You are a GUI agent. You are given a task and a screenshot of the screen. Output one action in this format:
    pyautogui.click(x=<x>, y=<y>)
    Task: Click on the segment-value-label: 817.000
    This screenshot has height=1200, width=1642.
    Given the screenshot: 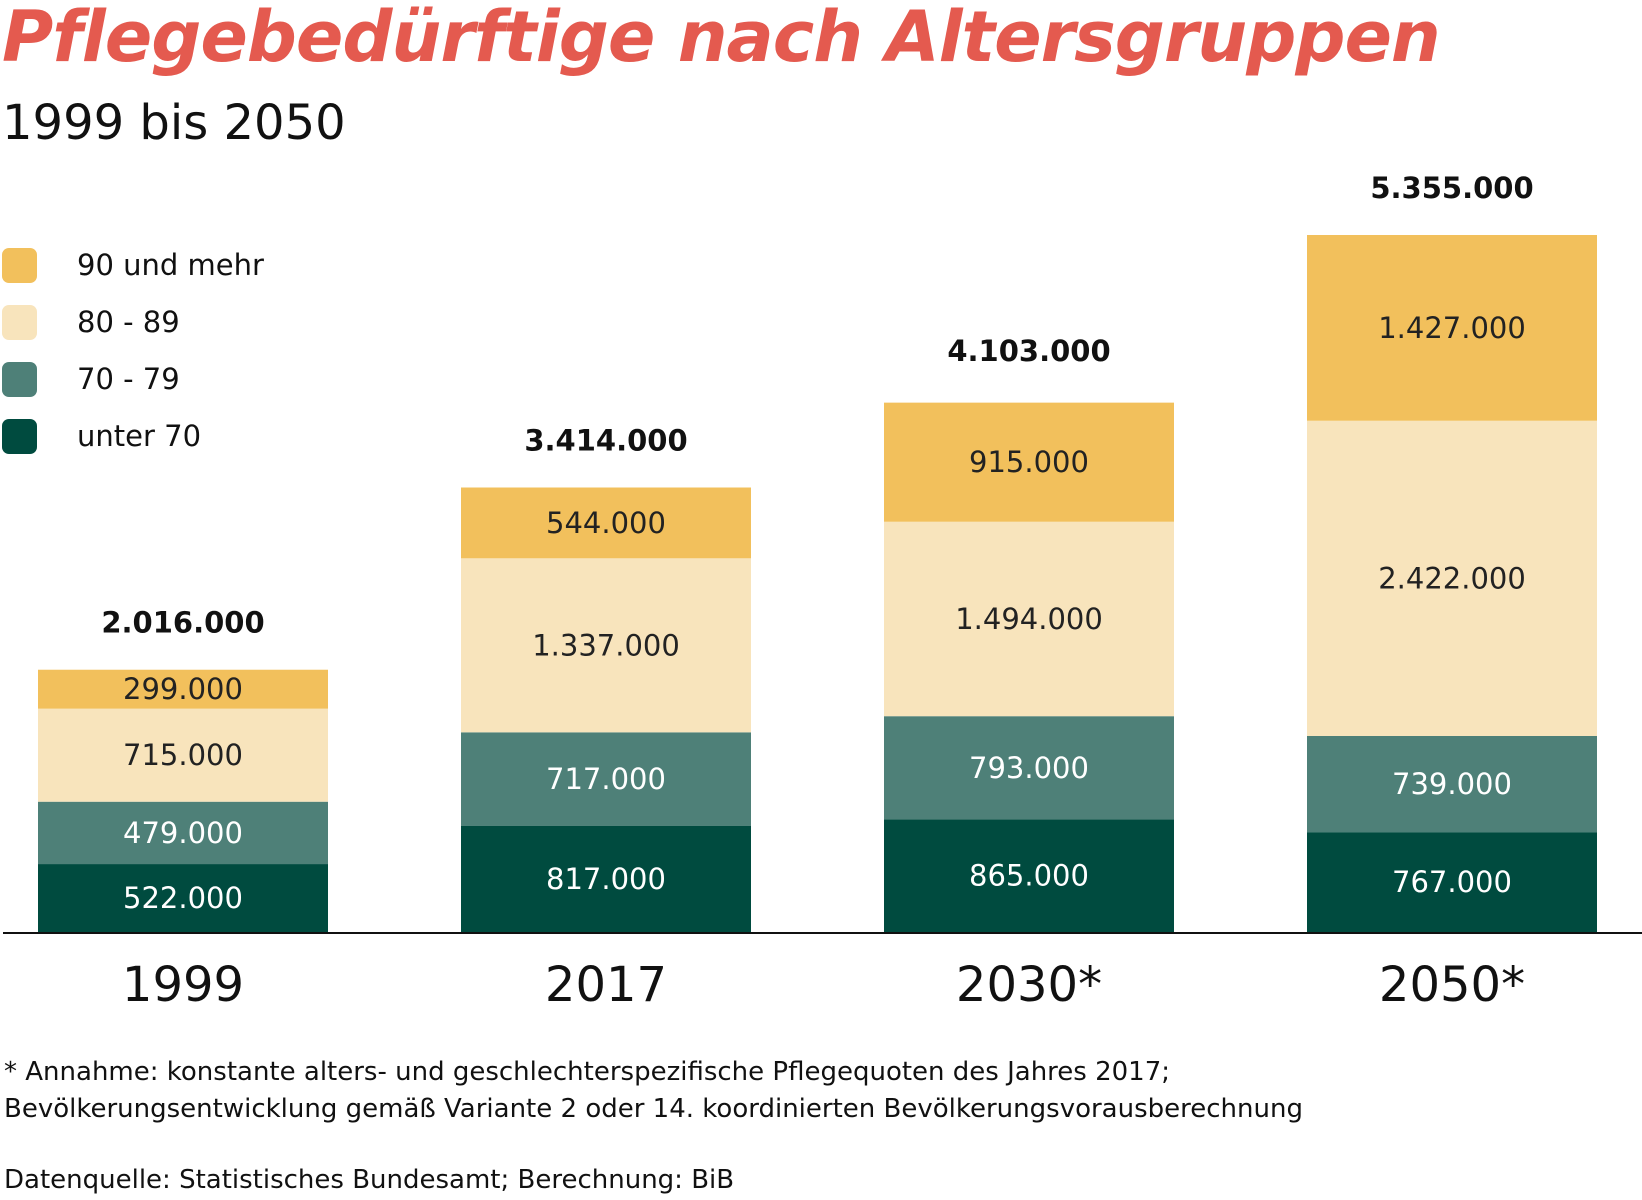 What is the action you would take?
    pyautogui.click(x=606, y=879)
    